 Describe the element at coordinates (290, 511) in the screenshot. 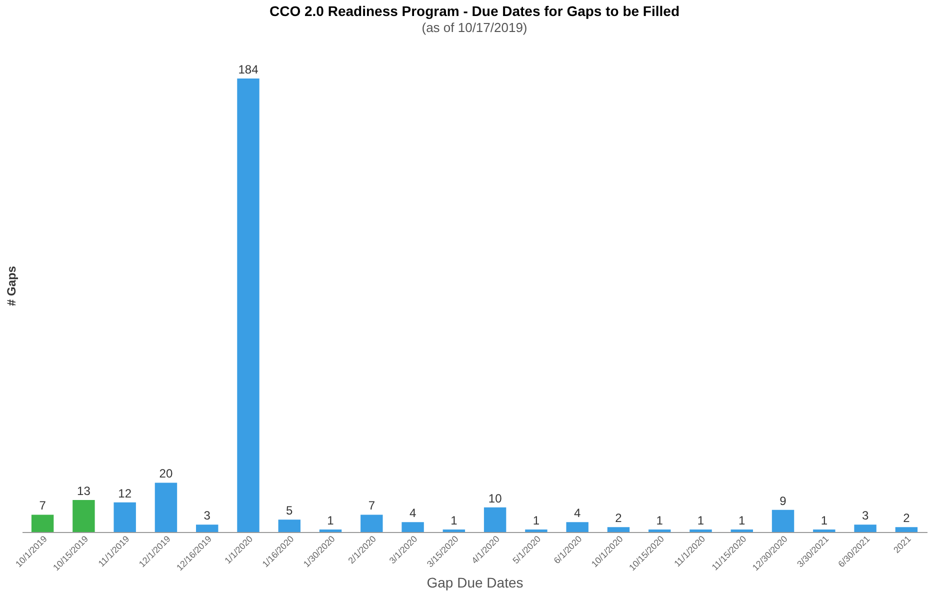

I see `data-label: 5` at that location.